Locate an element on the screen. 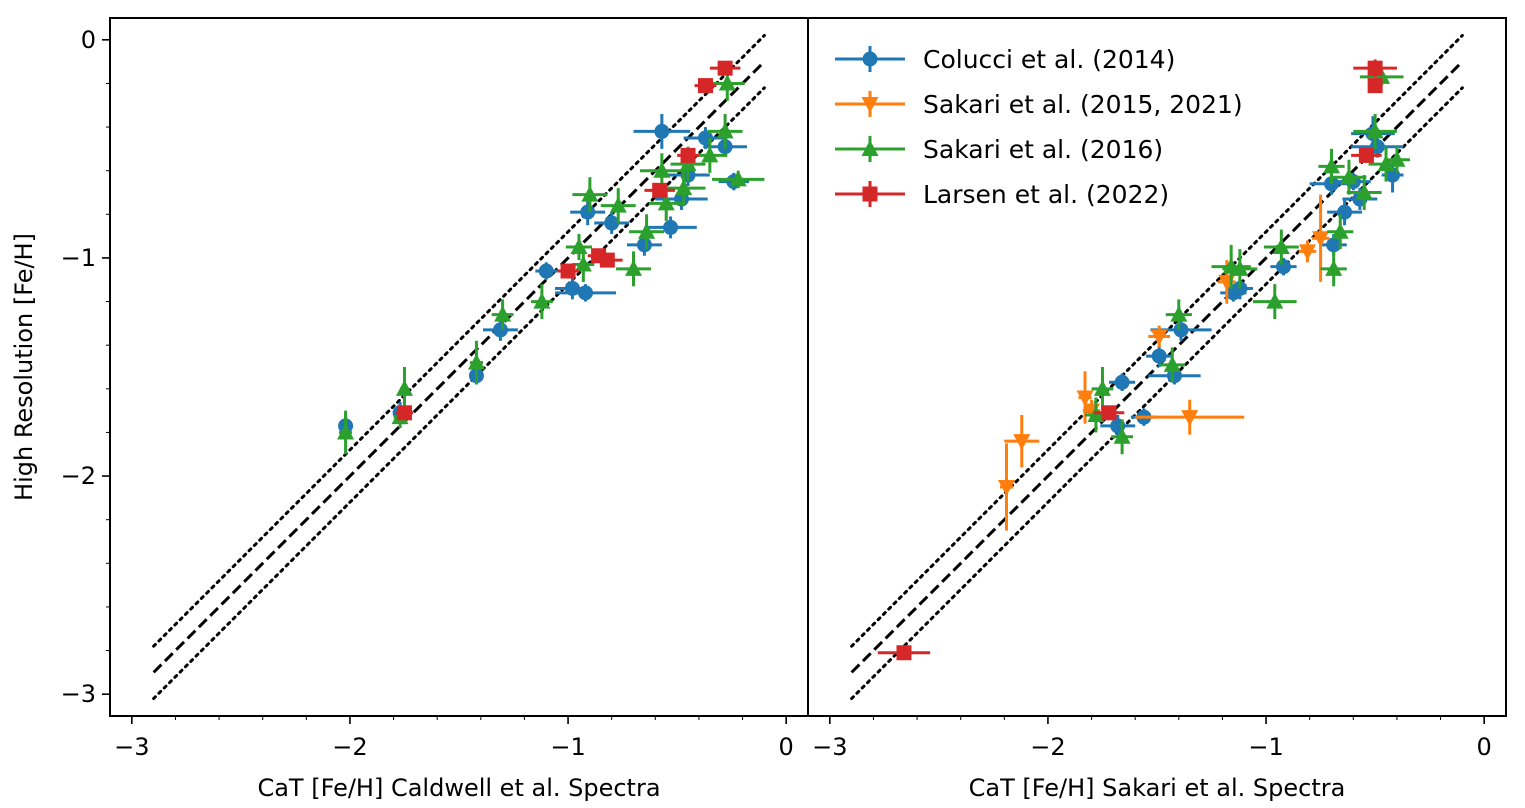 The width and height of the screenshot is (1525, 808). legend-label: Sakari et al. (2016) is located at coordinates (1043, 149).